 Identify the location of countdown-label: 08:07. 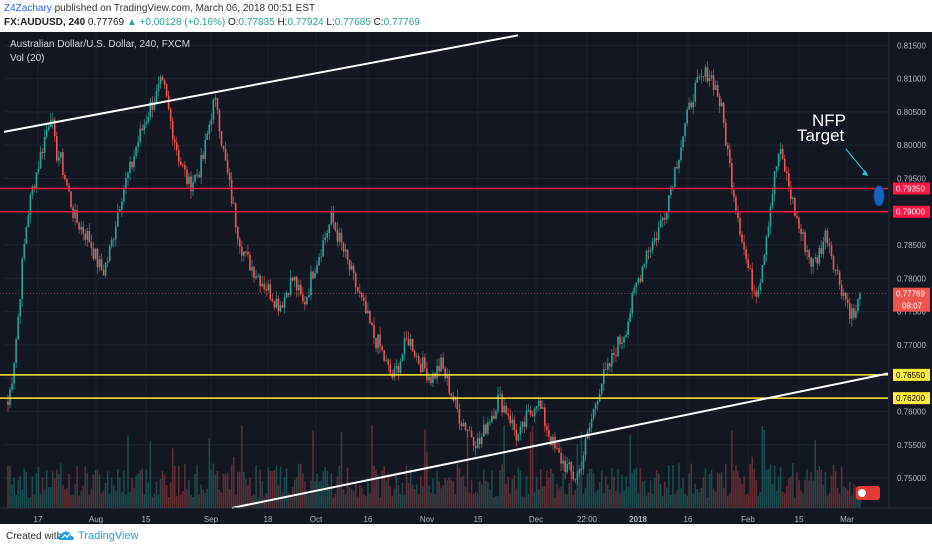
(912, 306).